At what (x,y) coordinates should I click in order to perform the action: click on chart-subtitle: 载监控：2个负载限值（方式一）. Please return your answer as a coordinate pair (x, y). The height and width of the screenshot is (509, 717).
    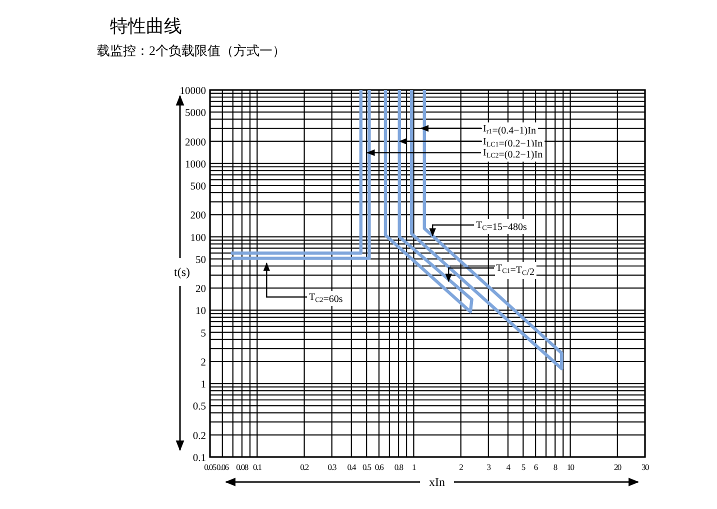
    Looking at the image, I should click on (191, 50).